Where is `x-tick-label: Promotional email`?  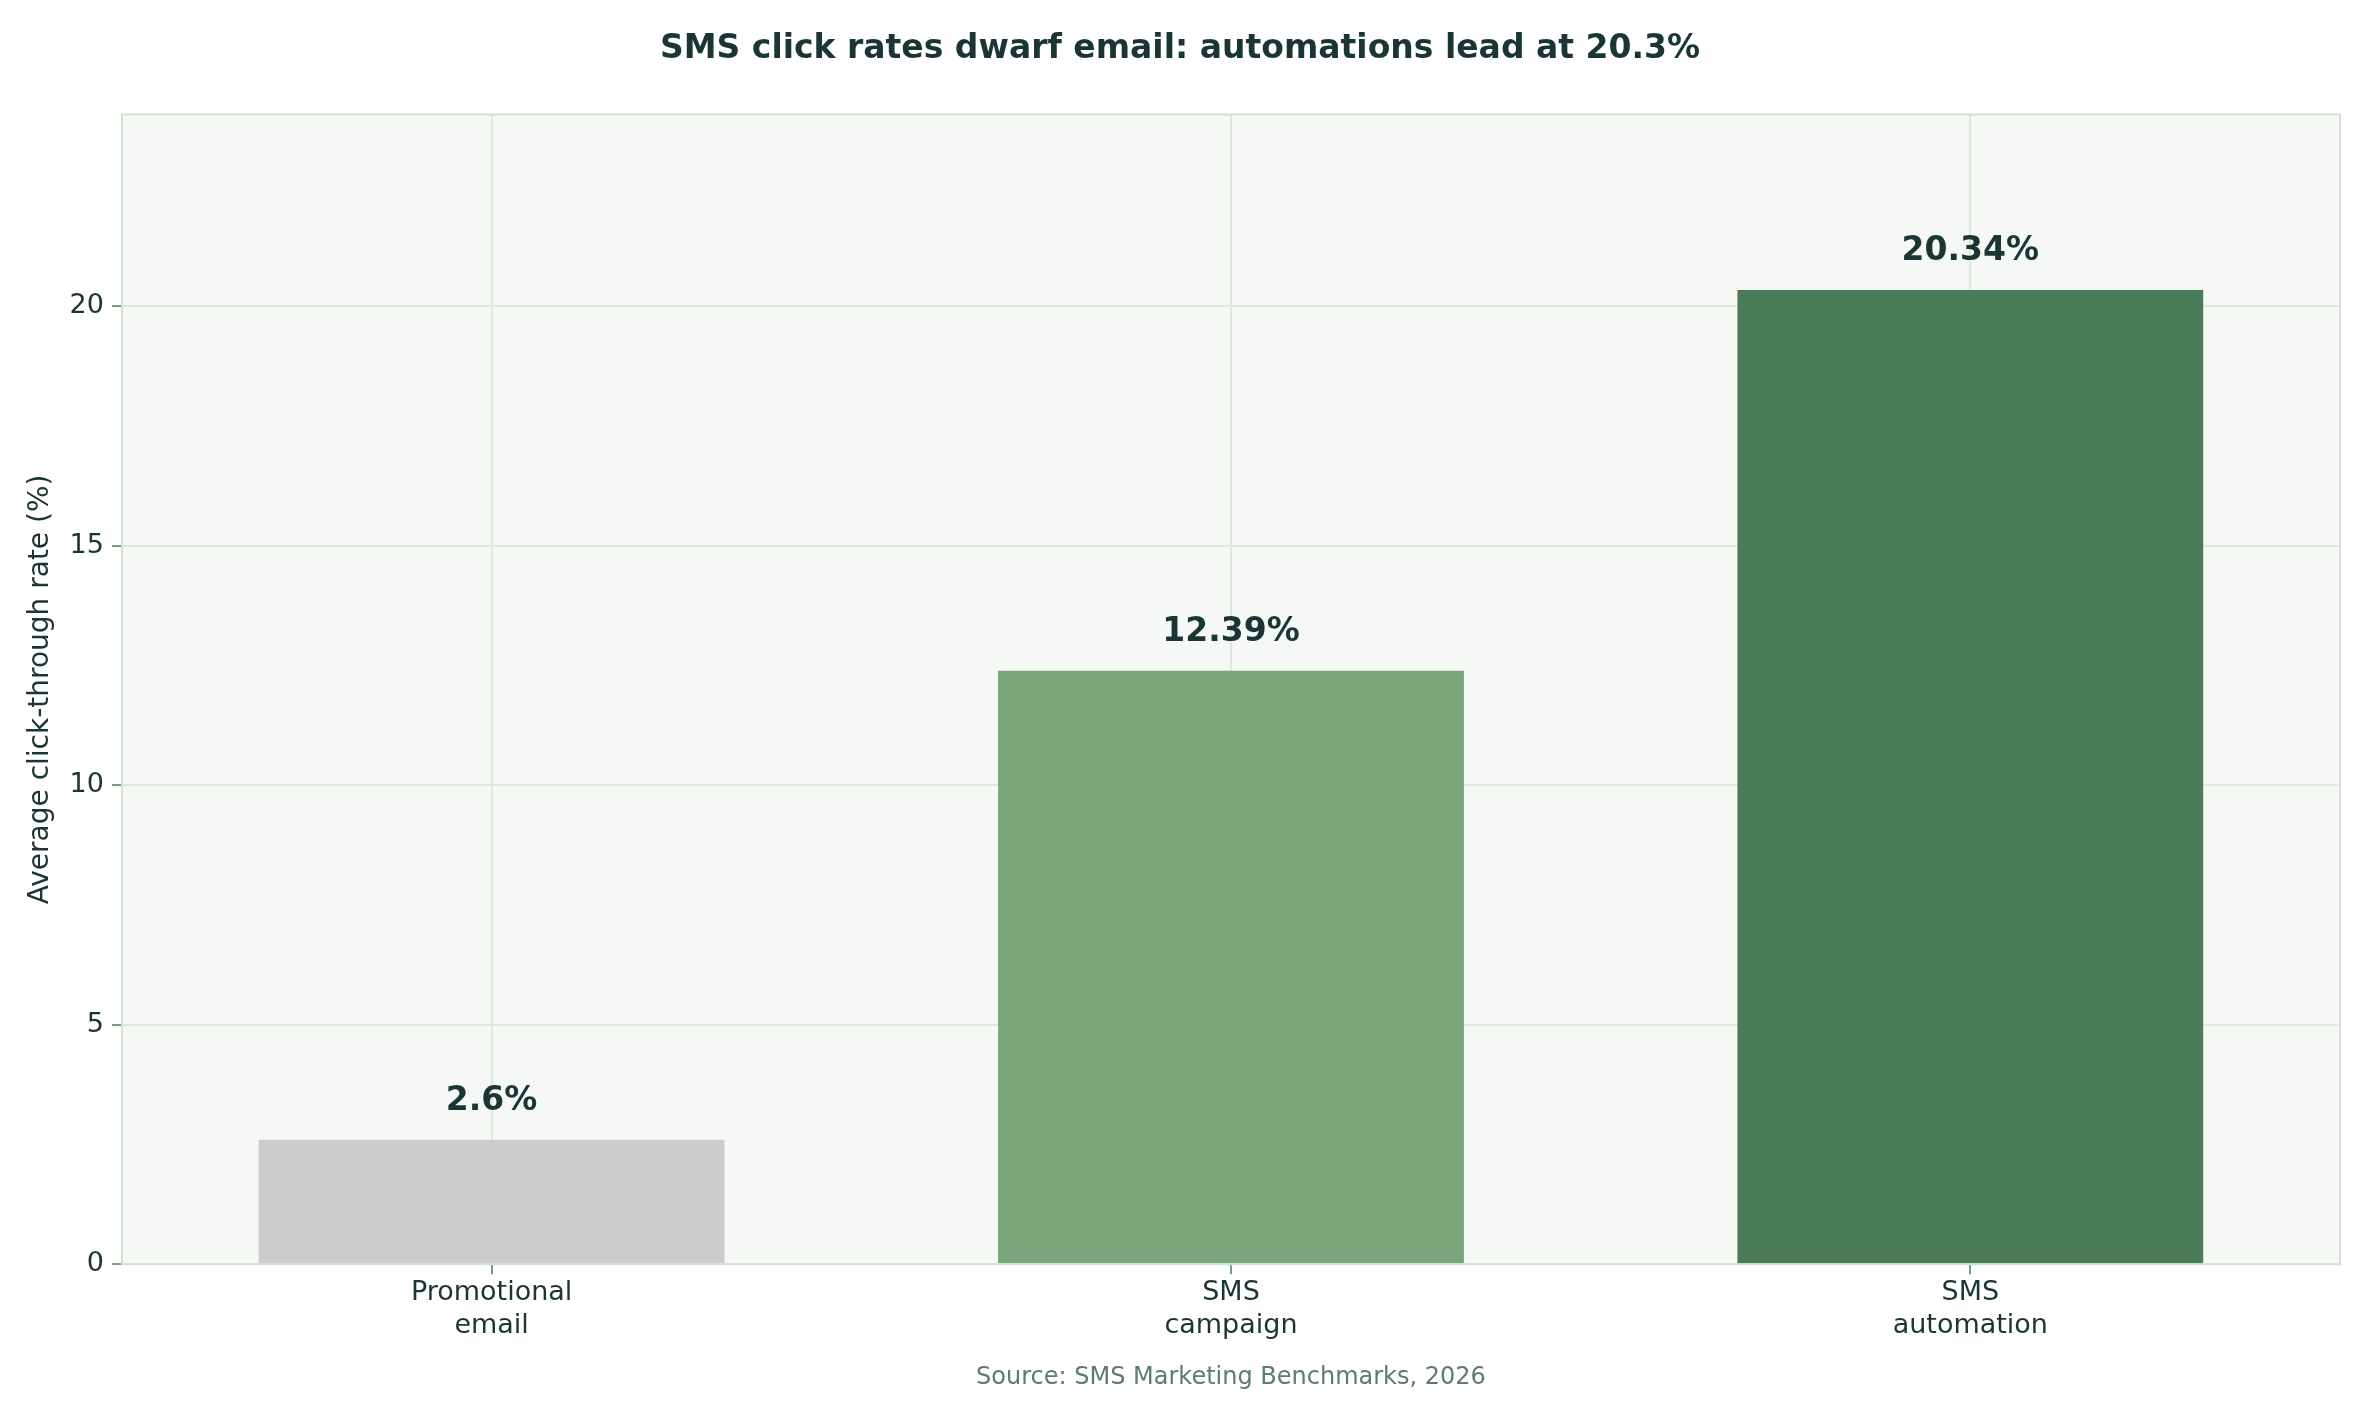 x-tick-label: Promotional email is located at coordinates (491, 1307).